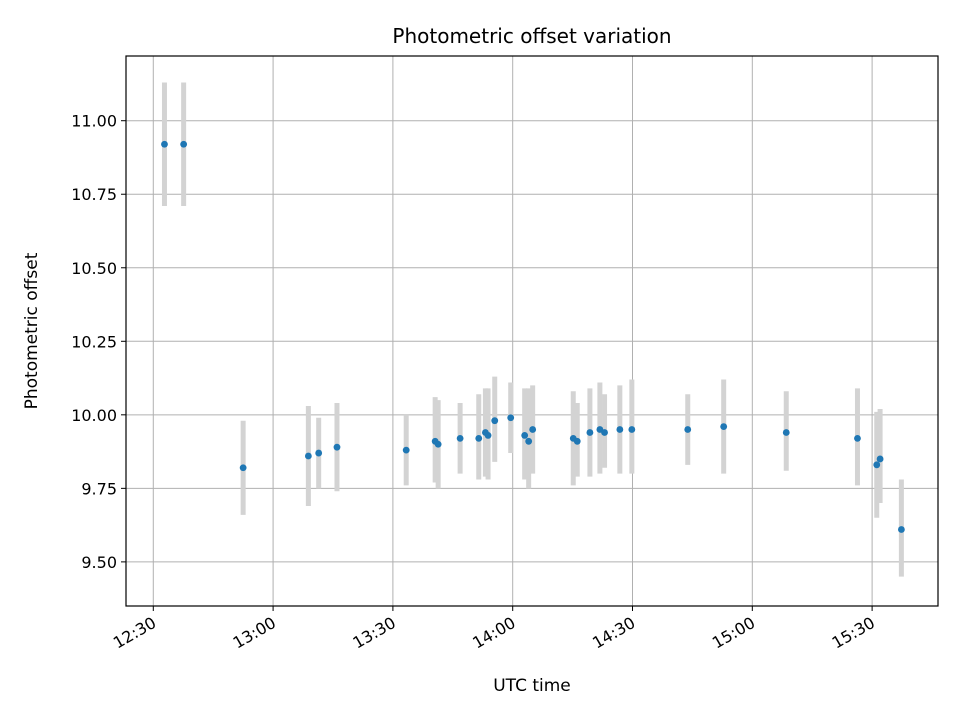 The height and width of the screenshot is (720, 960). What do you see at coordinates (99, 562) in the screenshot?
I see `y-tick-label: 9.50` at bounding box center [99, 562].